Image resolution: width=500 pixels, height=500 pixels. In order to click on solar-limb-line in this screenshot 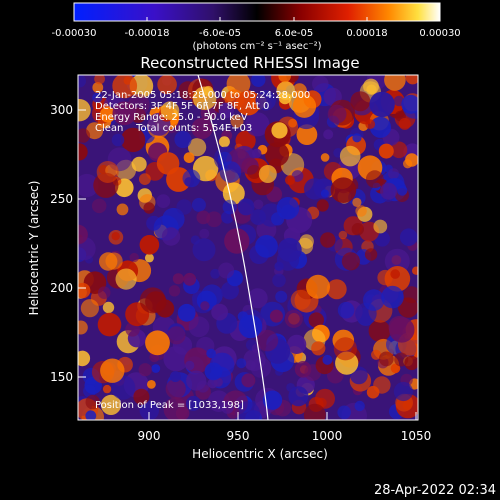, I will do `click(233, 247)`.